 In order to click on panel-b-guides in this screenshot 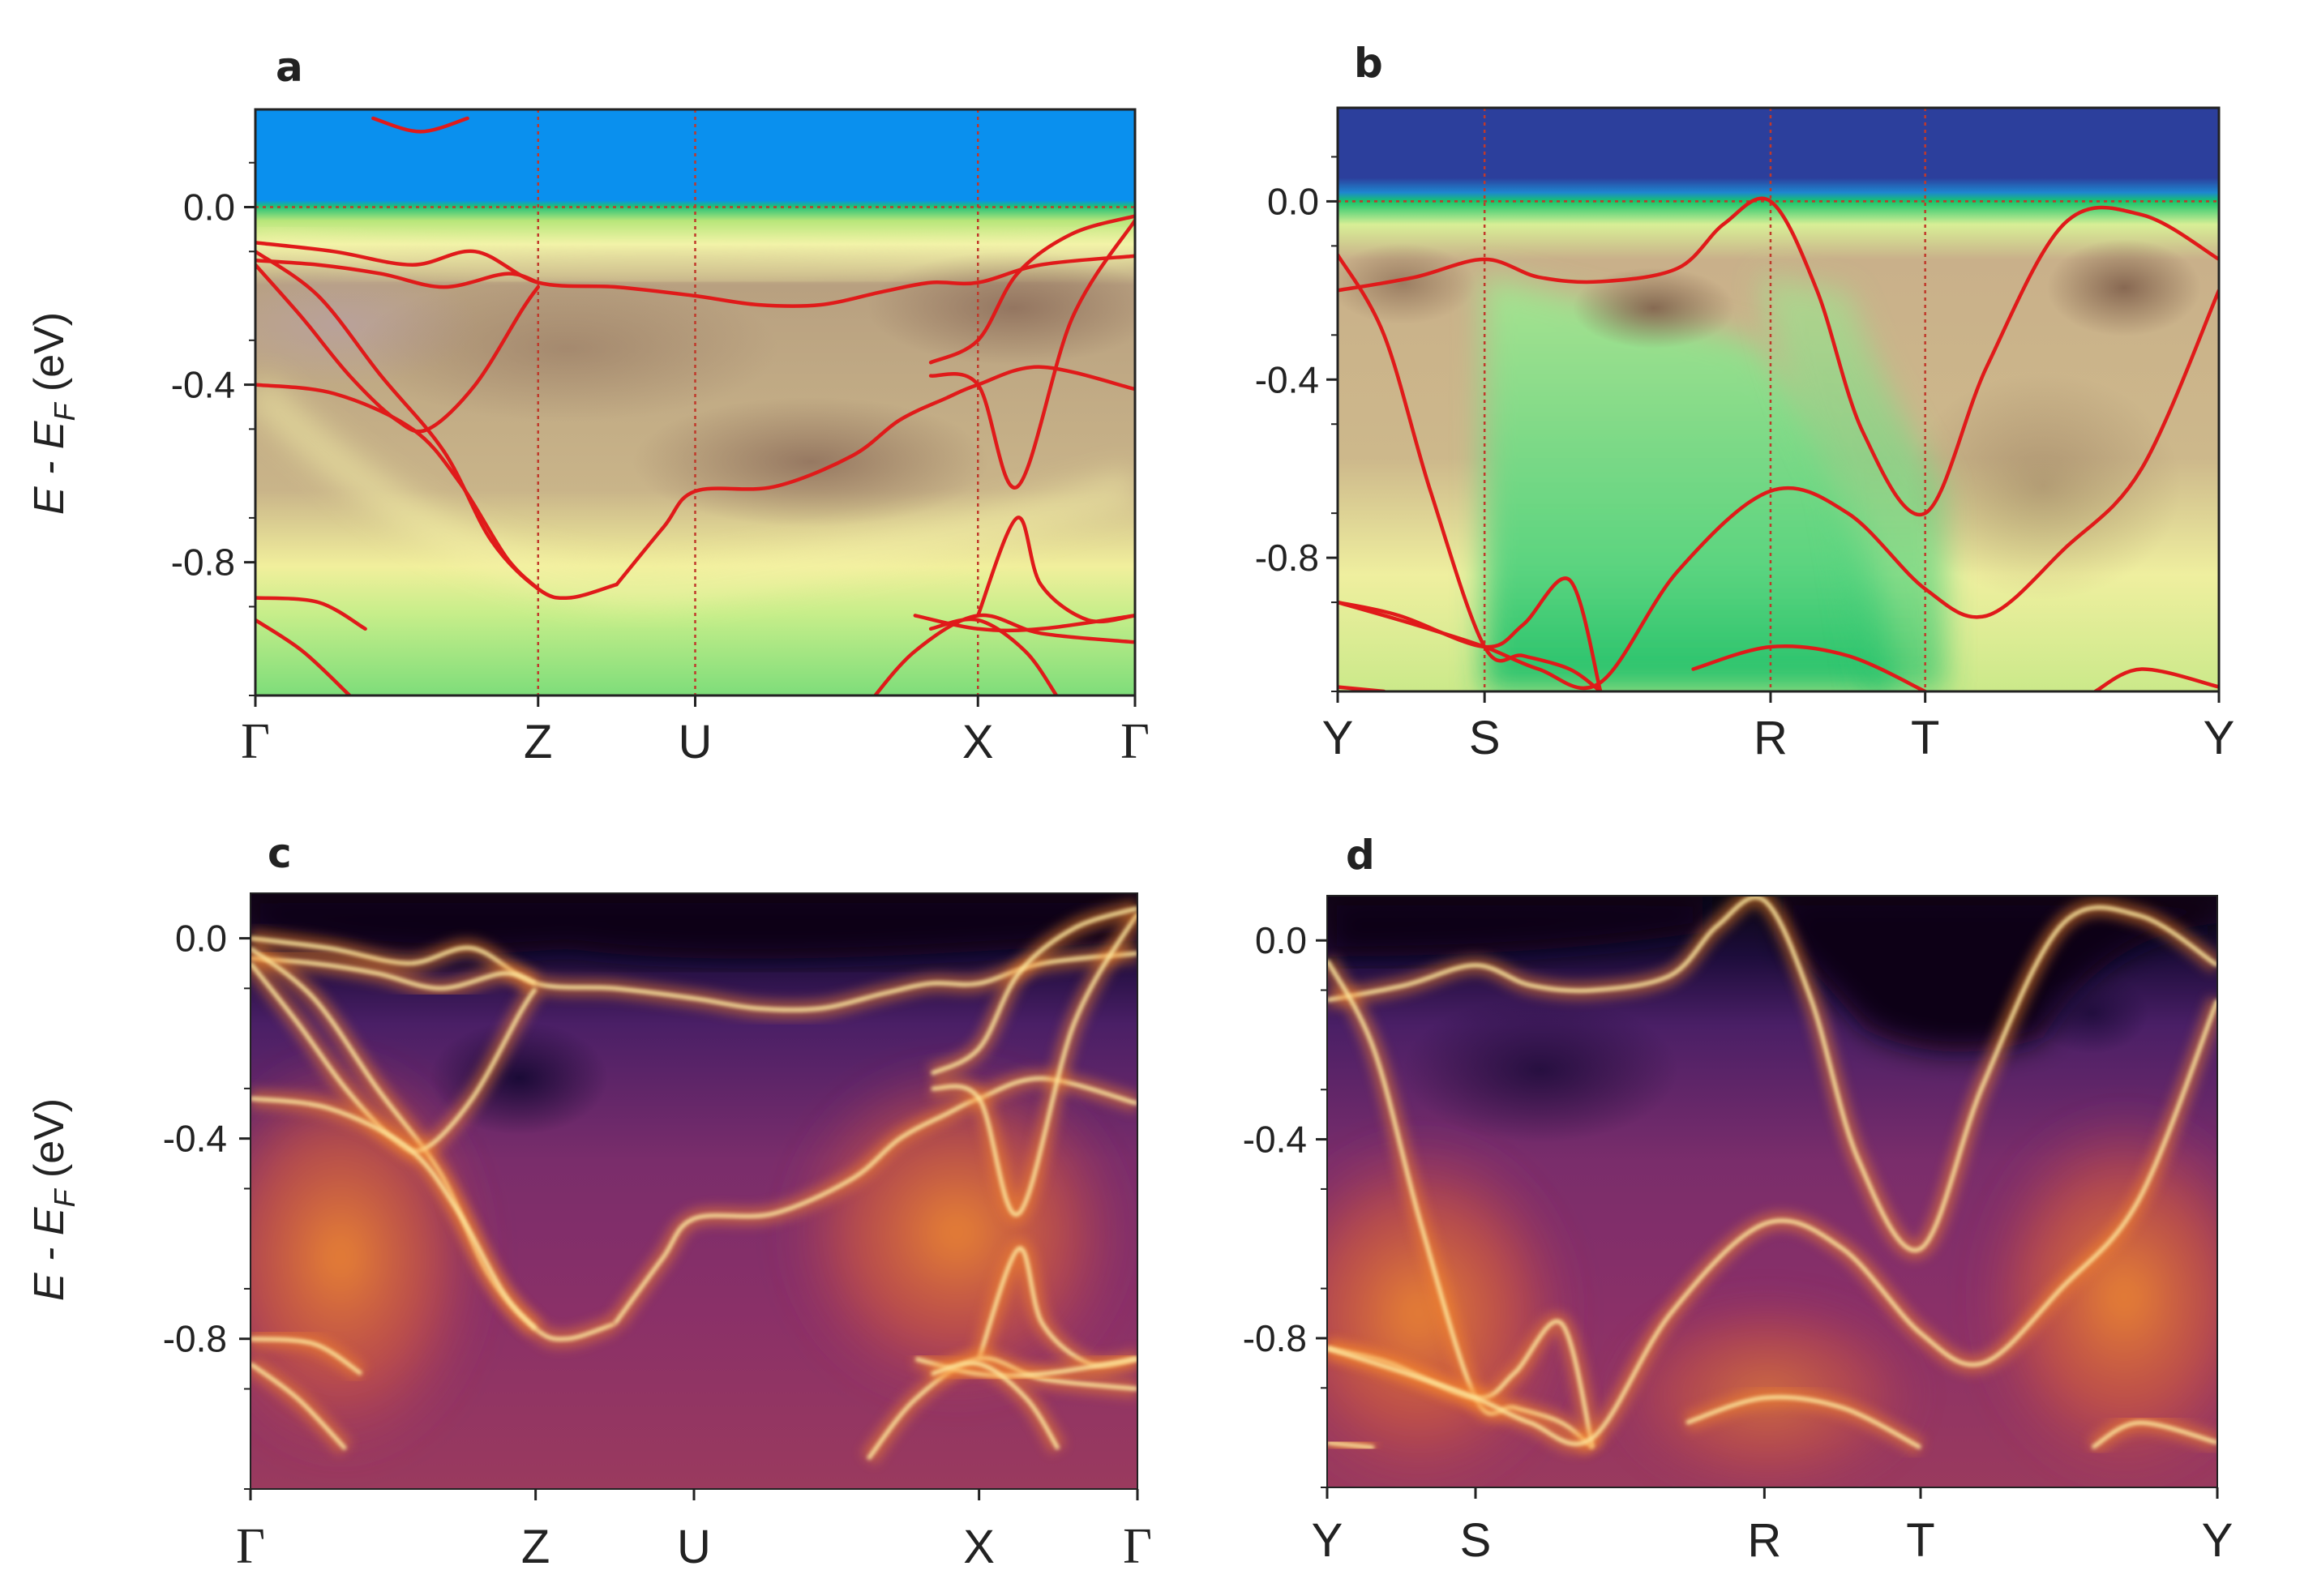, I will do `click(1778, 399)`.